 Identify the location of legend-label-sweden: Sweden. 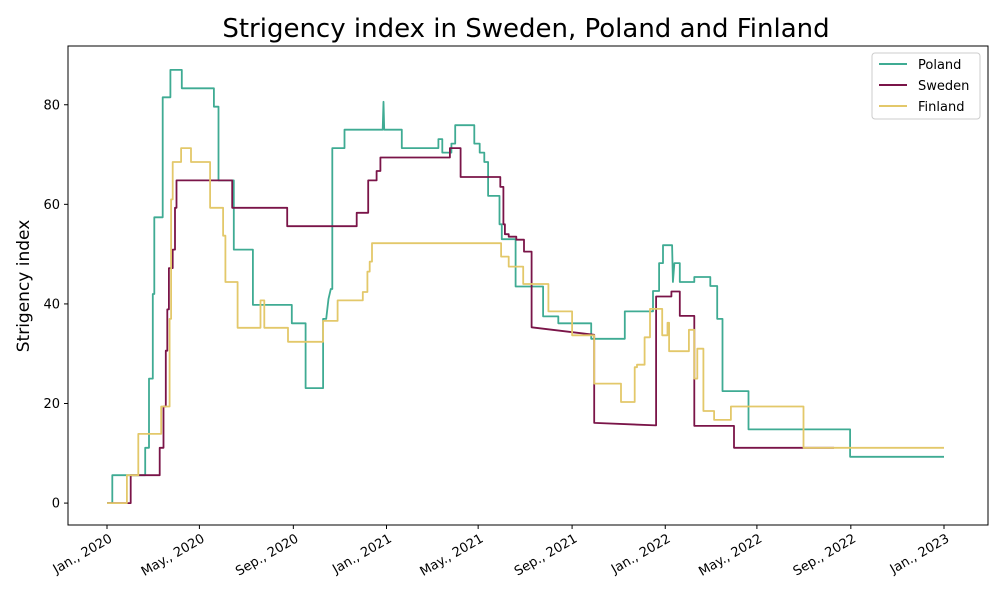
(943, 86).